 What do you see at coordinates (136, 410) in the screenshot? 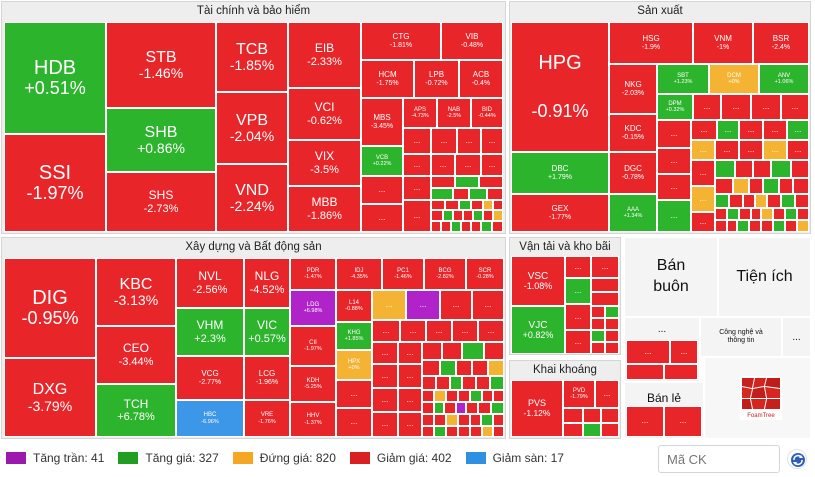
I see `stock-TCH: TCH +6.78%` at bounding box center [136, 410].